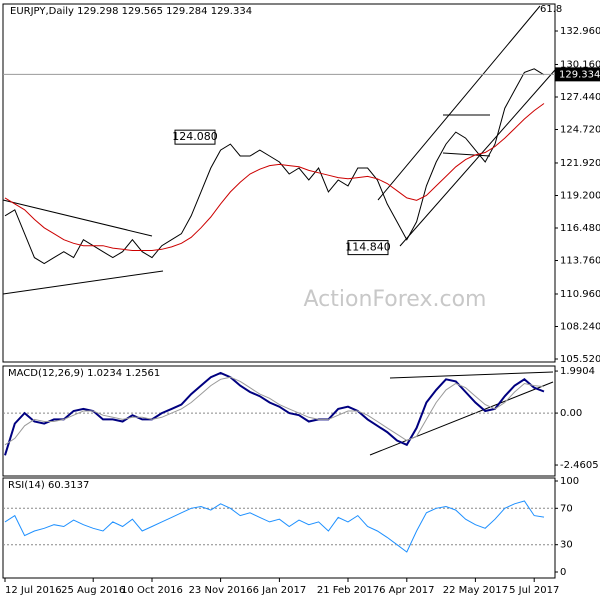 Image resolution: width=600 pixels, height=600 pixels. I want to click on y-tick-label: 30, so click(566, 545).